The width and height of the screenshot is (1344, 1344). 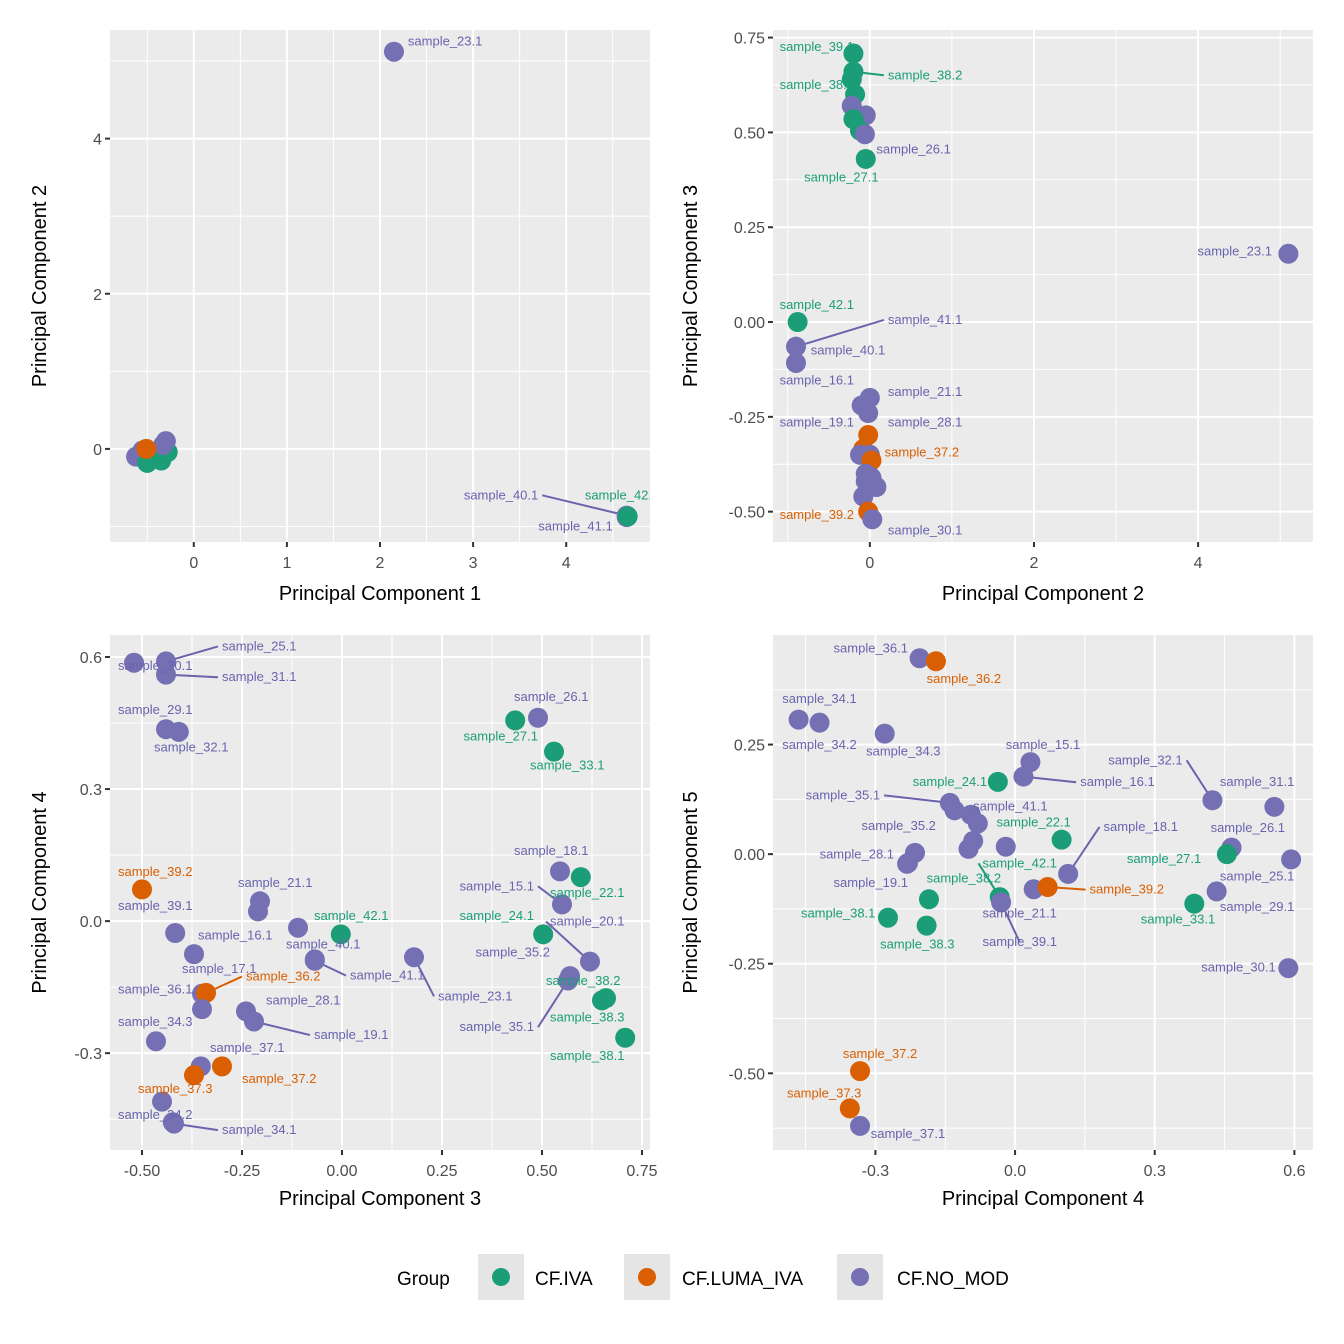 I want to click on point-label: sample_21.1, so click(x=275, y=882).